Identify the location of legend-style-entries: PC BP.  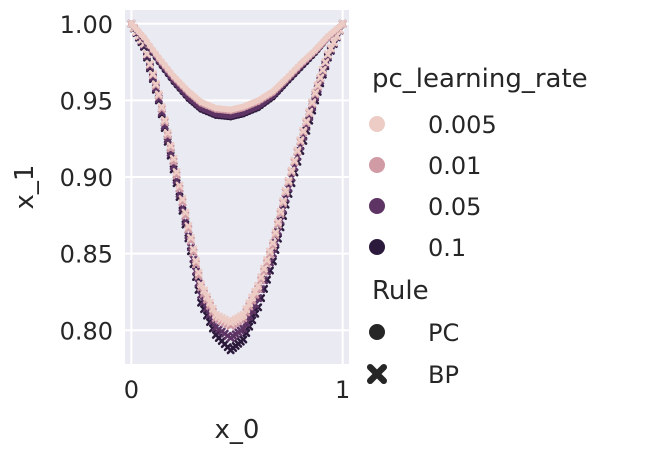
(413, 354).